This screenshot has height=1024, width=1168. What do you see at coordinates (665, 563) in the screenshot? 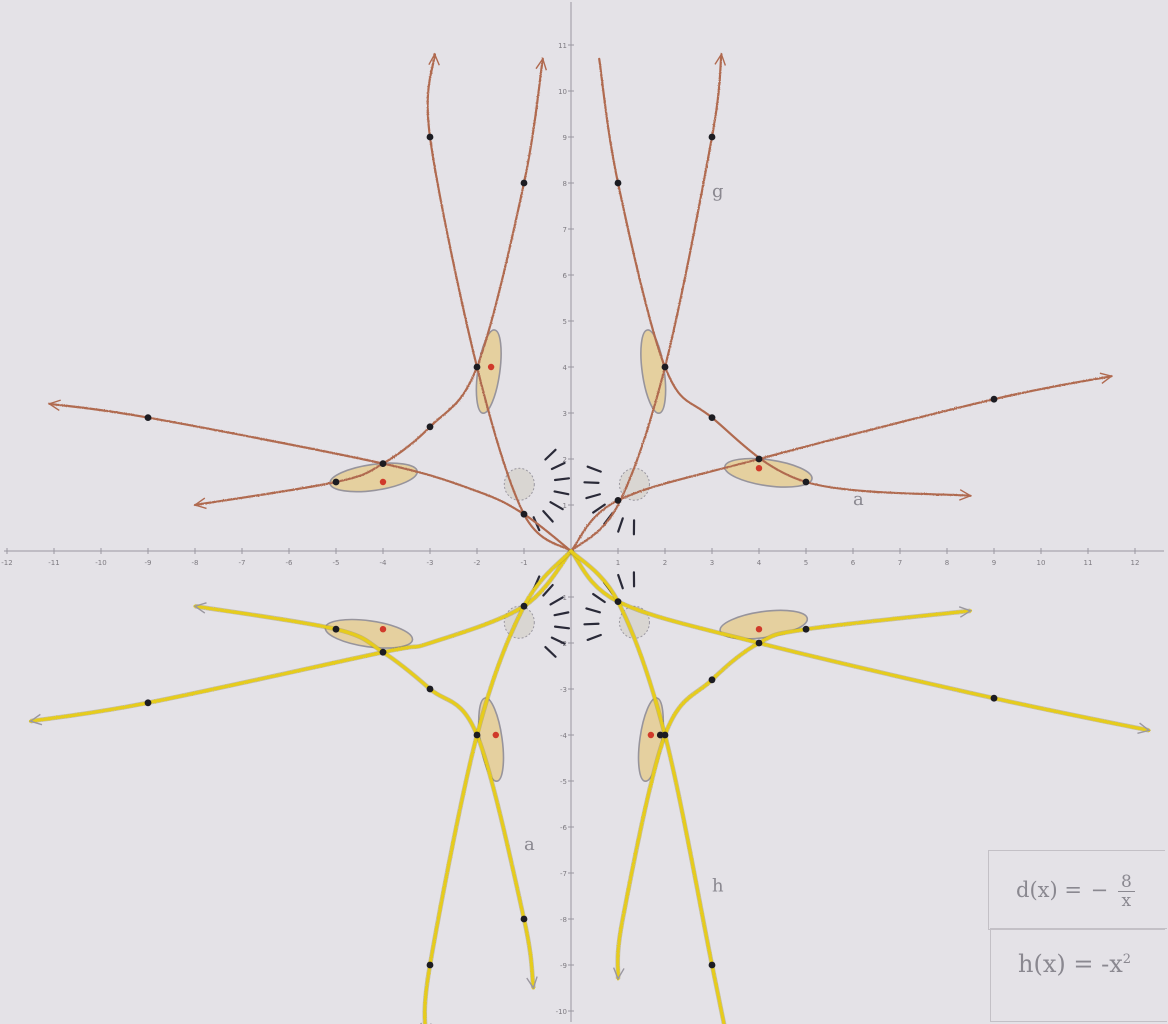
I see `x-tick-label: 2` at bounding box center [665, 563].